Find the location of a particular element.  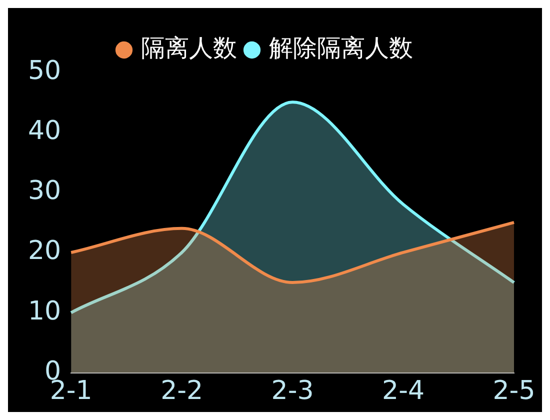

legend-label: 隔离人数 is located at coordinates (189, 48).